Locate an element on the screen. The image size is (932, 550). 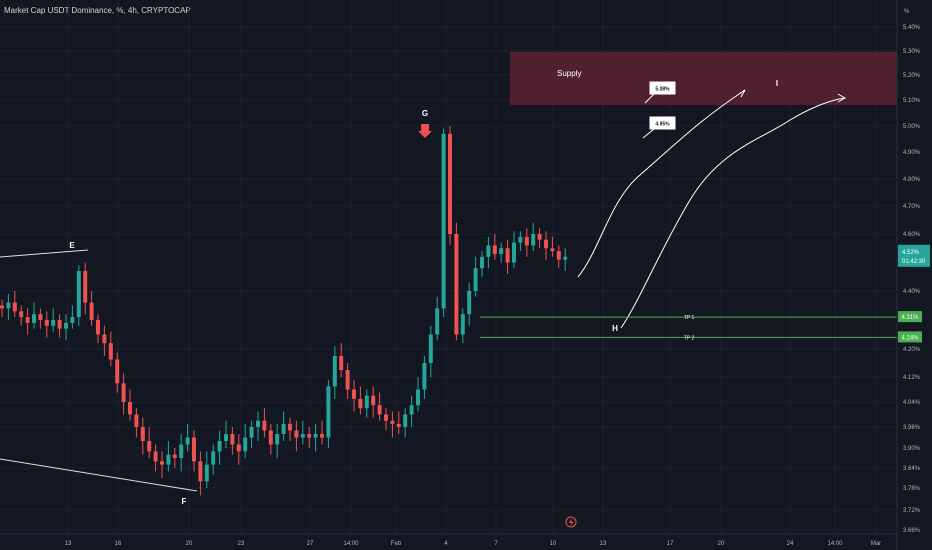
lightning-icon is located at coordinates (571, 522).